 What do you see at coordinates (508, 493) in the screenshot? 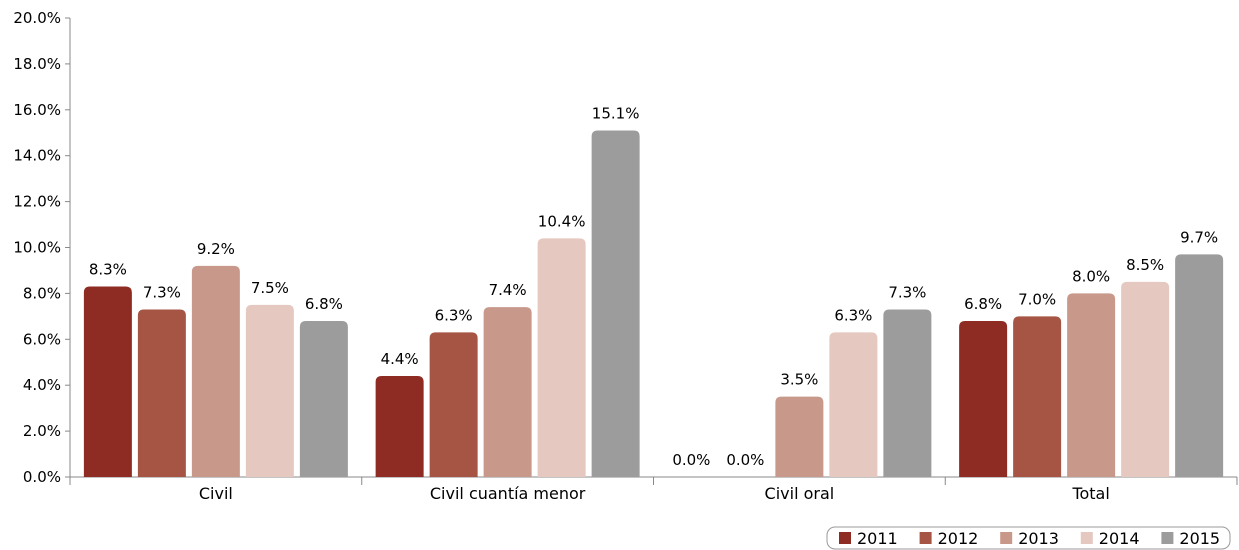
I see `x-tick-label: Civil cuantía menor` at bounding box center [508, 493].